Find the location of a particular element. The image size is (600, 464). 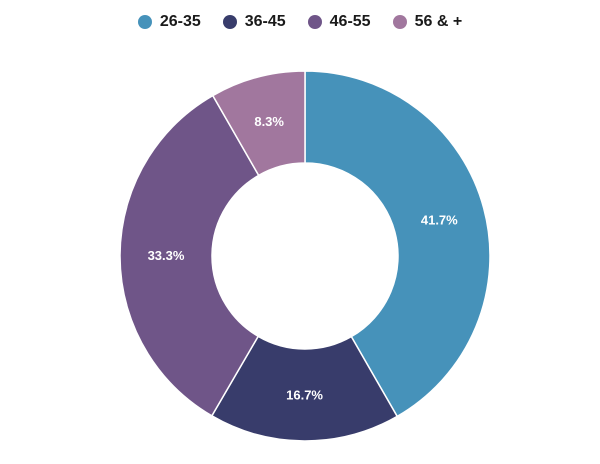

legend-label: 56 & + is located at coordinates (438, 21).